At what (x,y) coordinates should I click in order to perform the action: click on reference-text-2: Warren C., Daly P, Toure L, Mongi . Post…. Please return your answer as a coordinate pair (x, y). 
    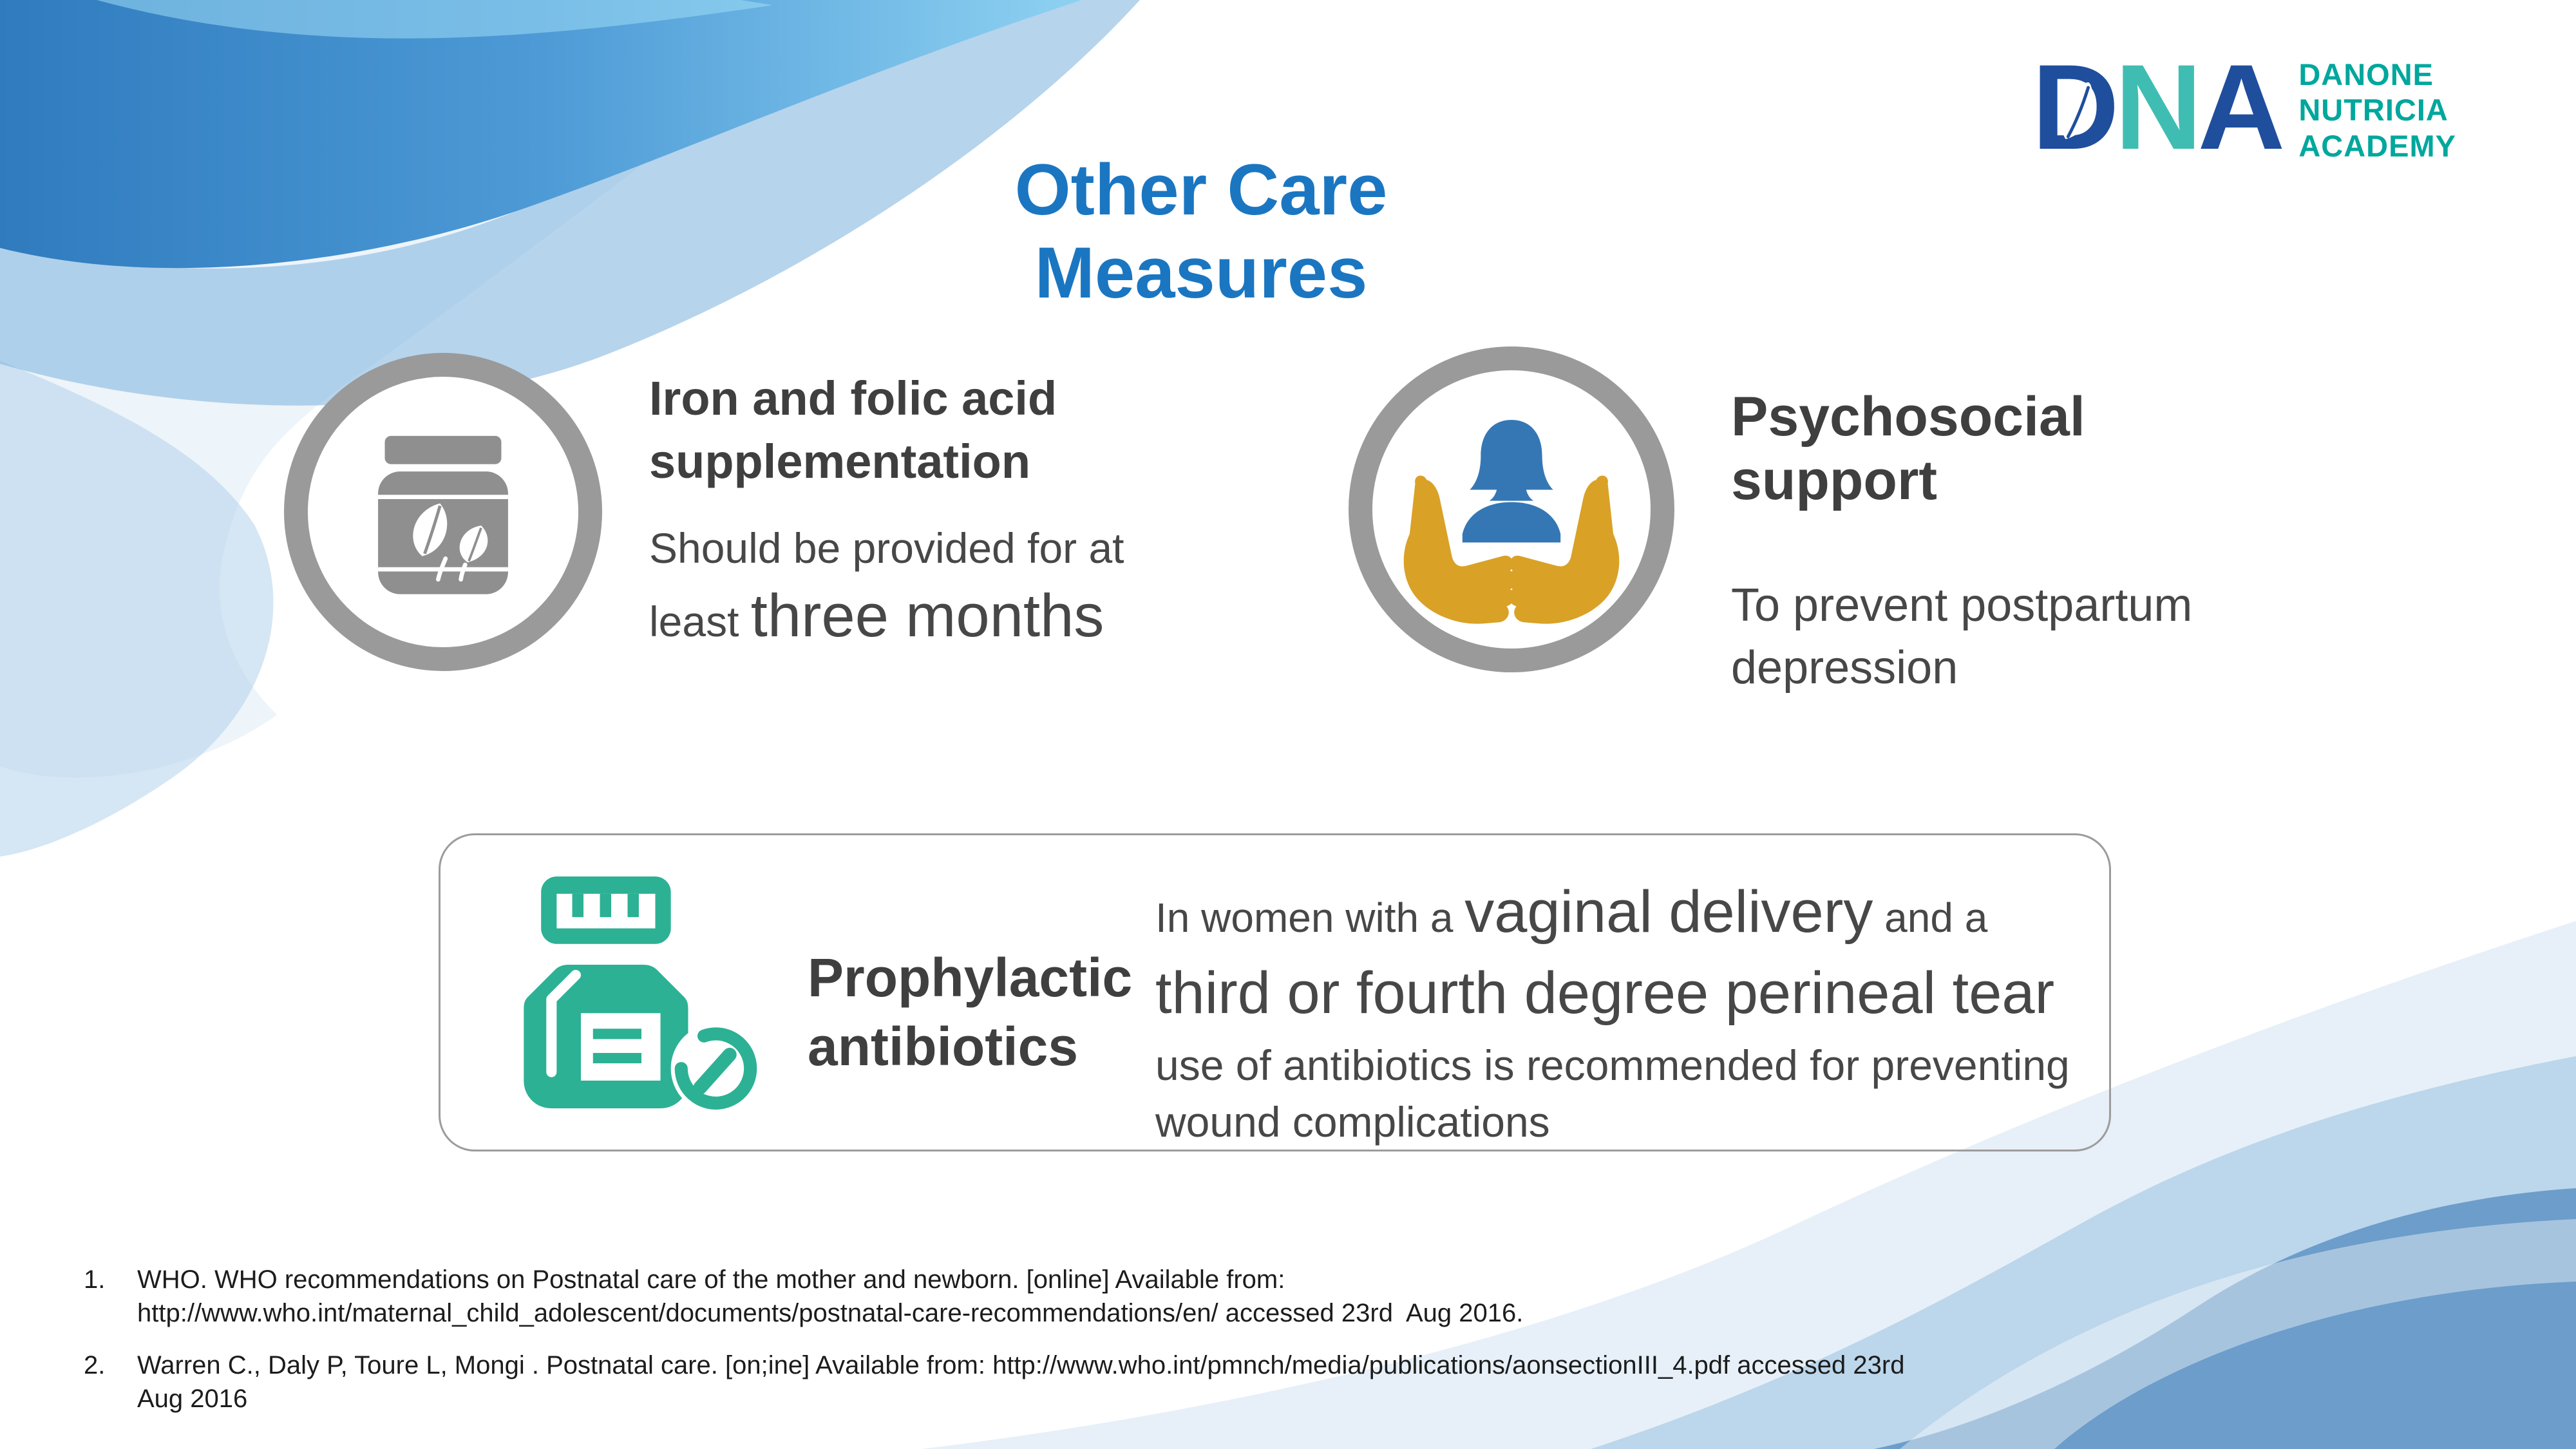
    Looking at the image, I should click on (1020, 1382).